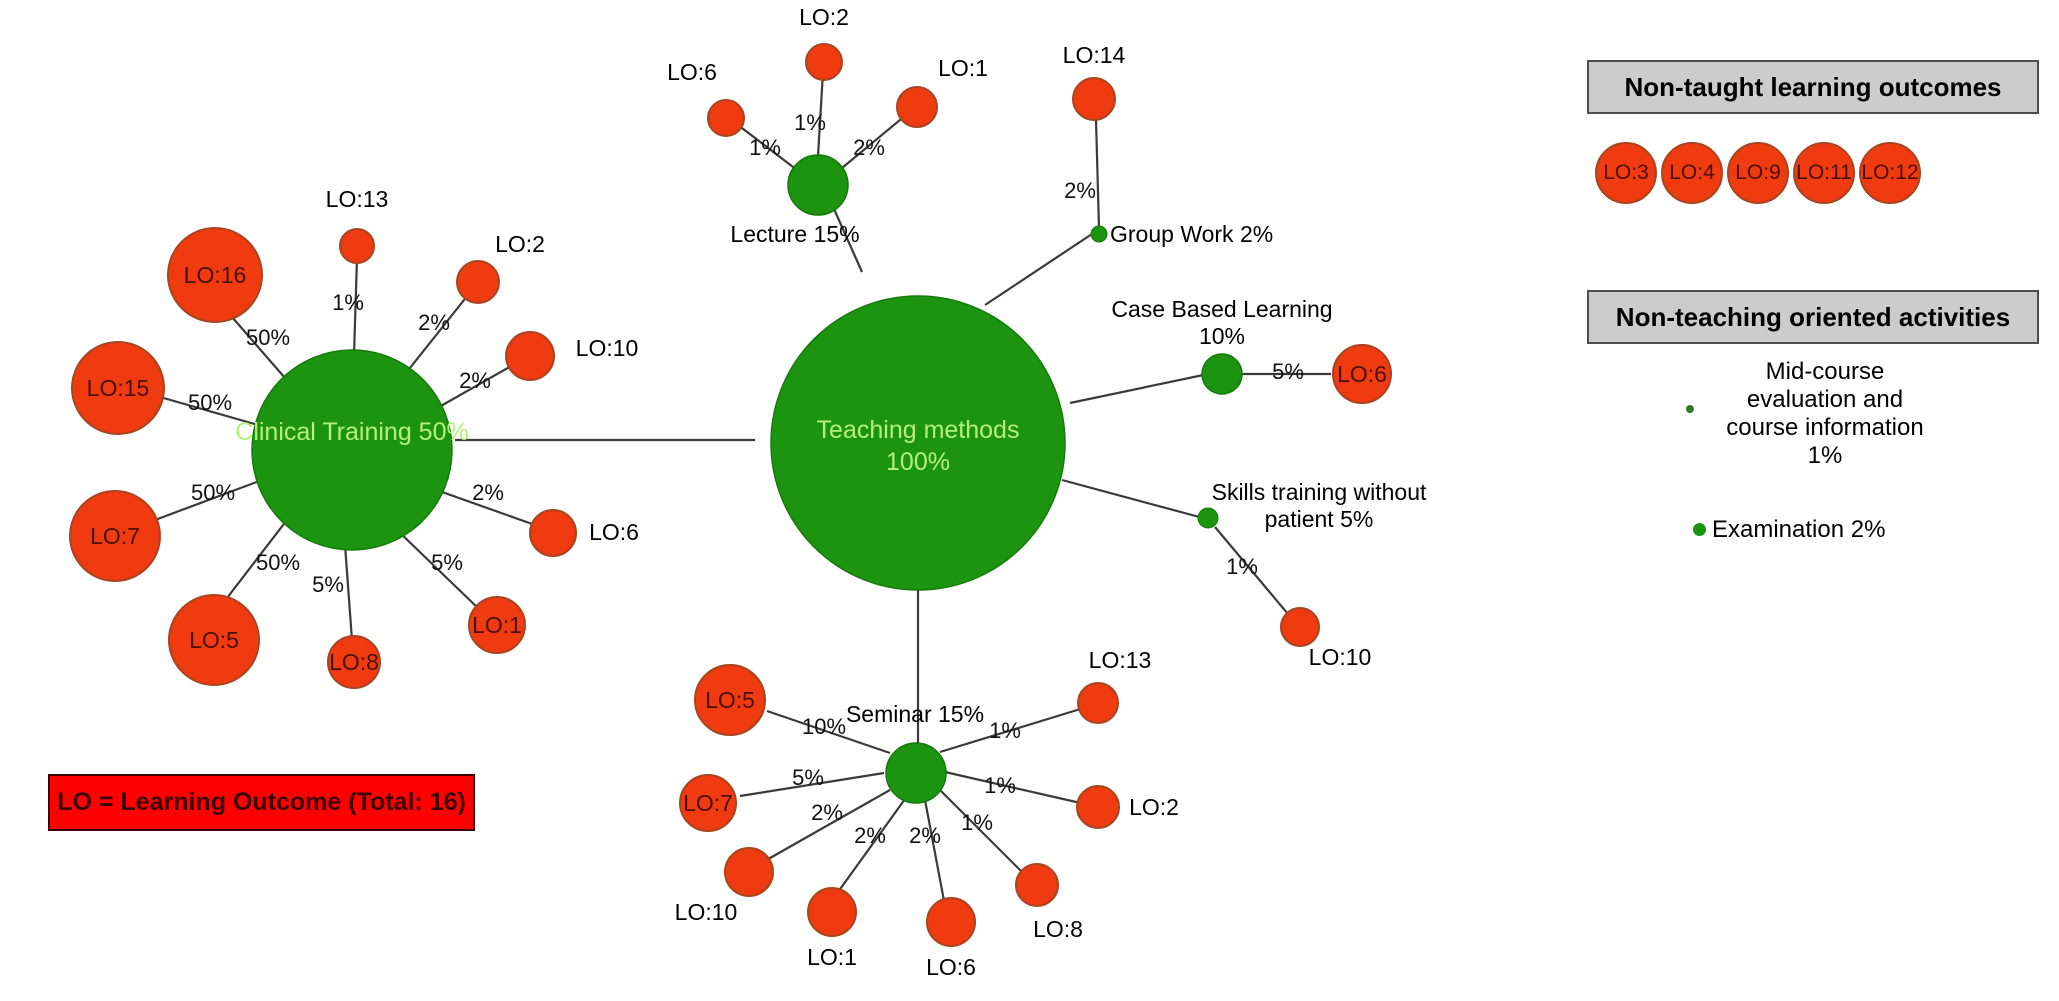  Describe the element at coordinates (870, 835) in the screenshot. I see `pct-sem-lo1: 2%` at that location.